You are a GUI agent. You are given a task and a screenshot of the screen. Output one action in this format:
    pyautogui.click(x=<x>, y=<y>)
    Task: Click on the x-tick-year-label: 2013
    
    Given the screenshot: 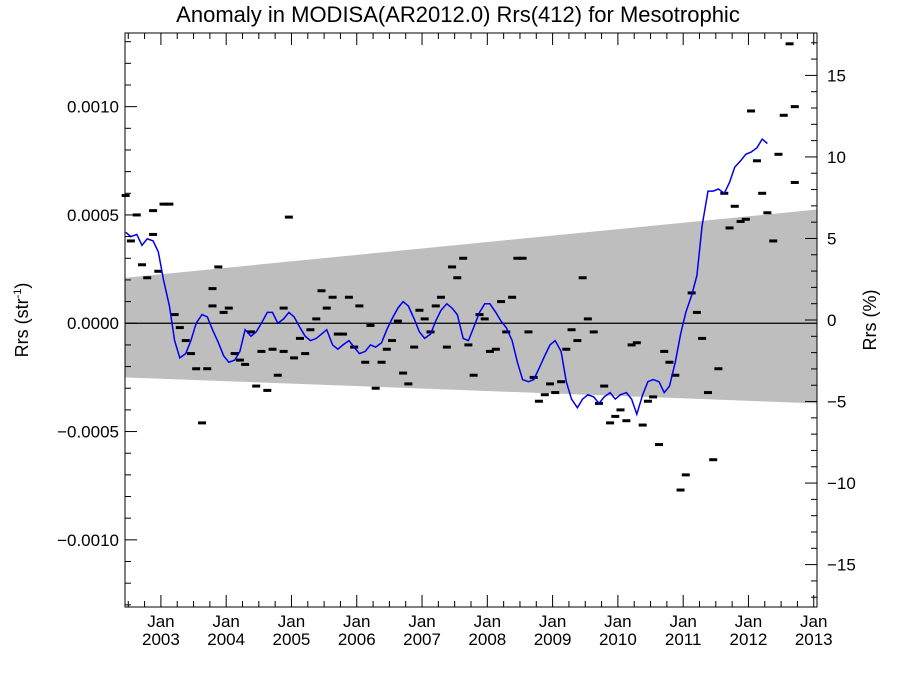 What is the action you would take?
    pyautogui.click(x=814, y=639)
    